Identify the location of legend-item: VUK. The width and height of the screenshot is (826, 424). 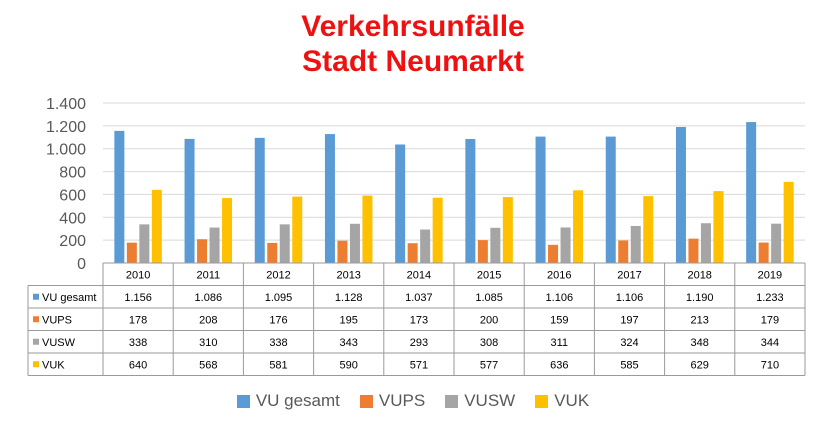
(562, 401).